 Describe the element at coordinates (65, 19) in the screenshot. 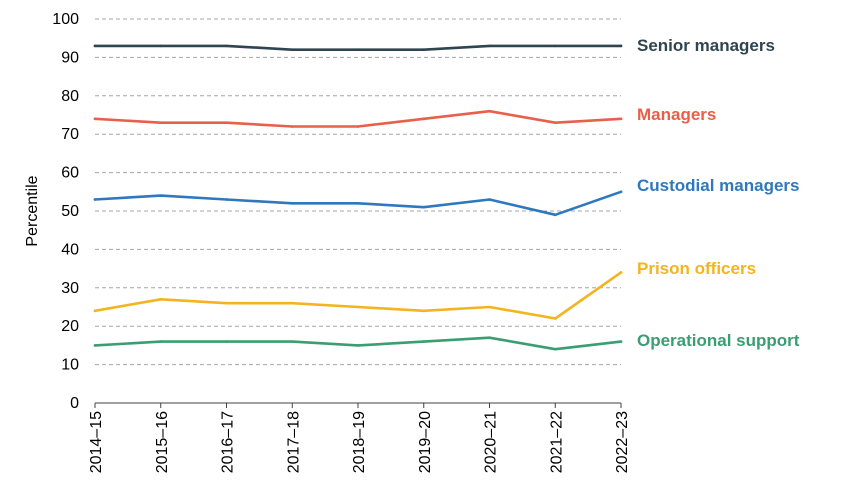

I see `y-tick-label: 100` at that location.